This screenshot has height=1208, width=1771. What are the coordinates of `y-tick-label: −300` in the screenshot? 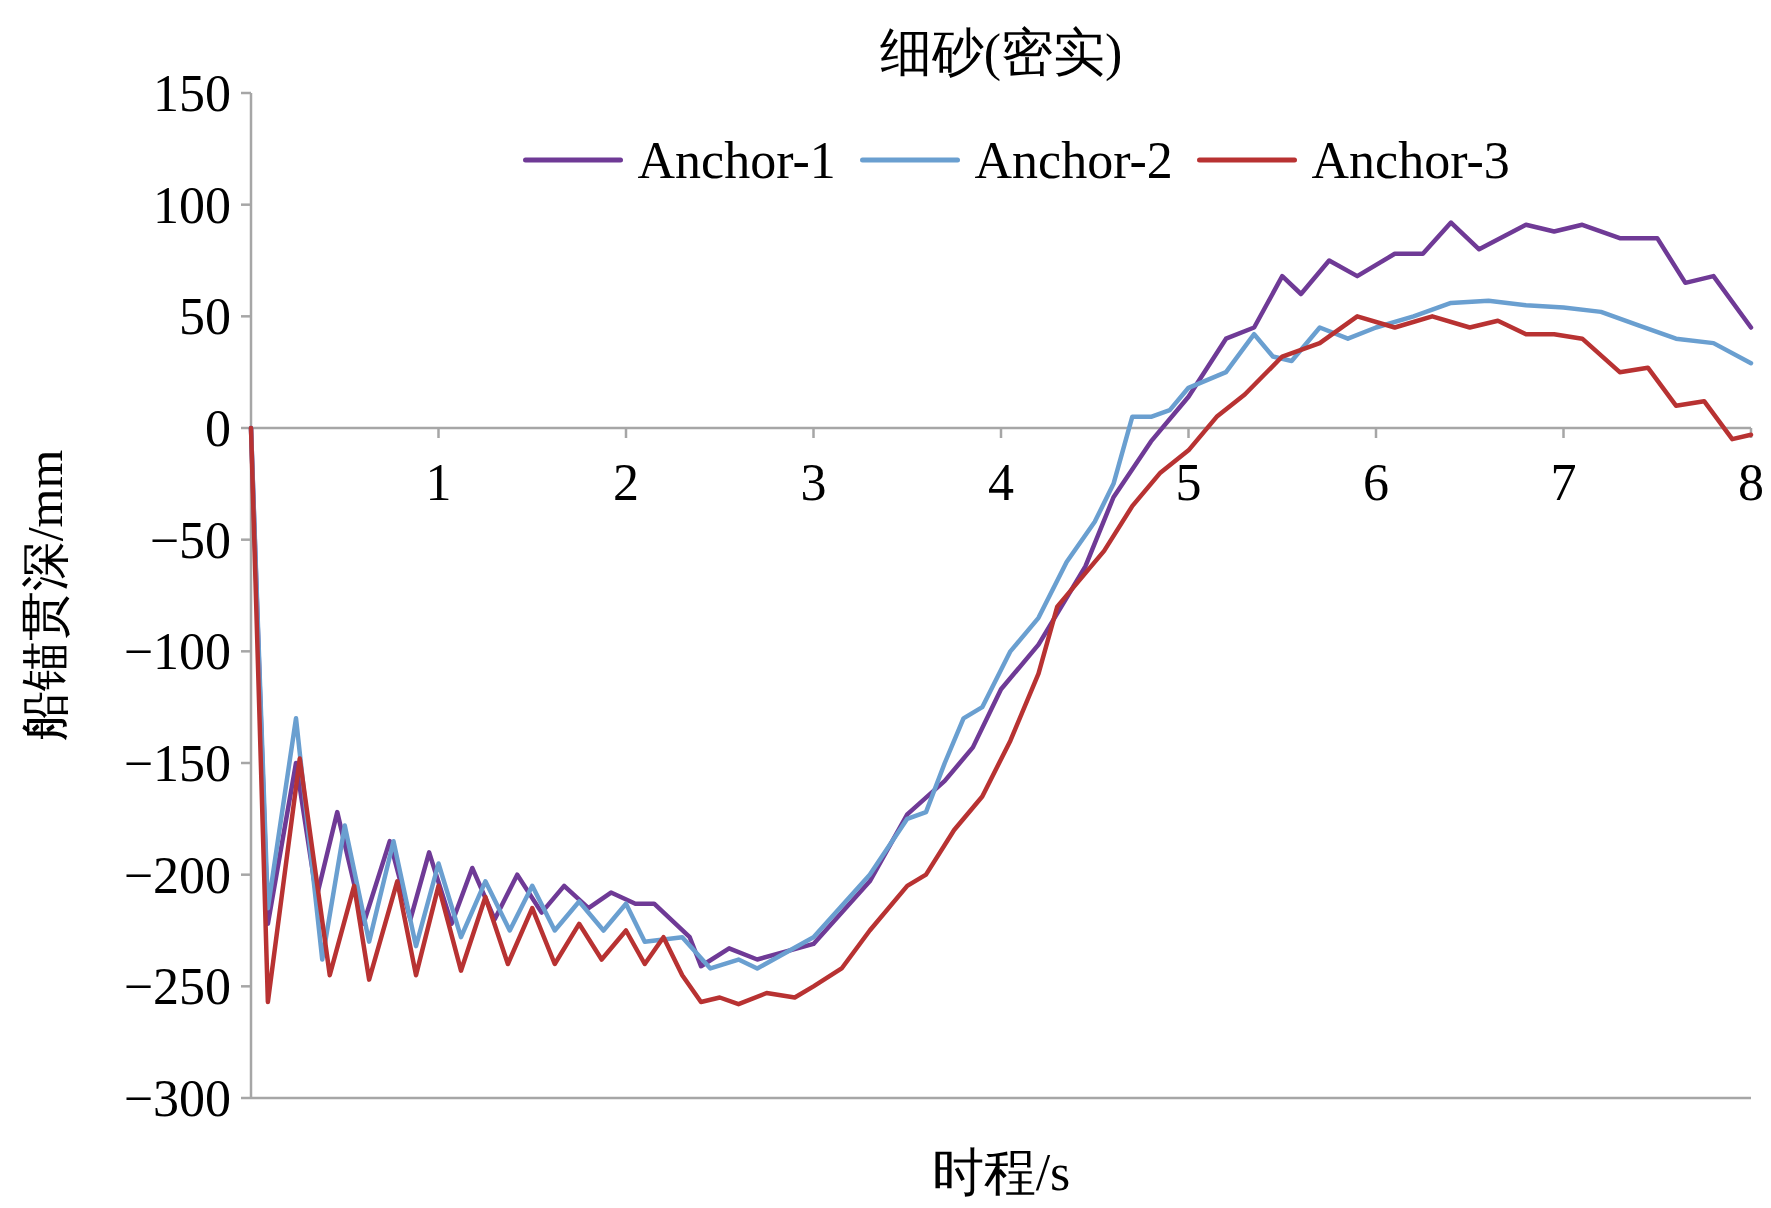 It's located at (177, 1098).